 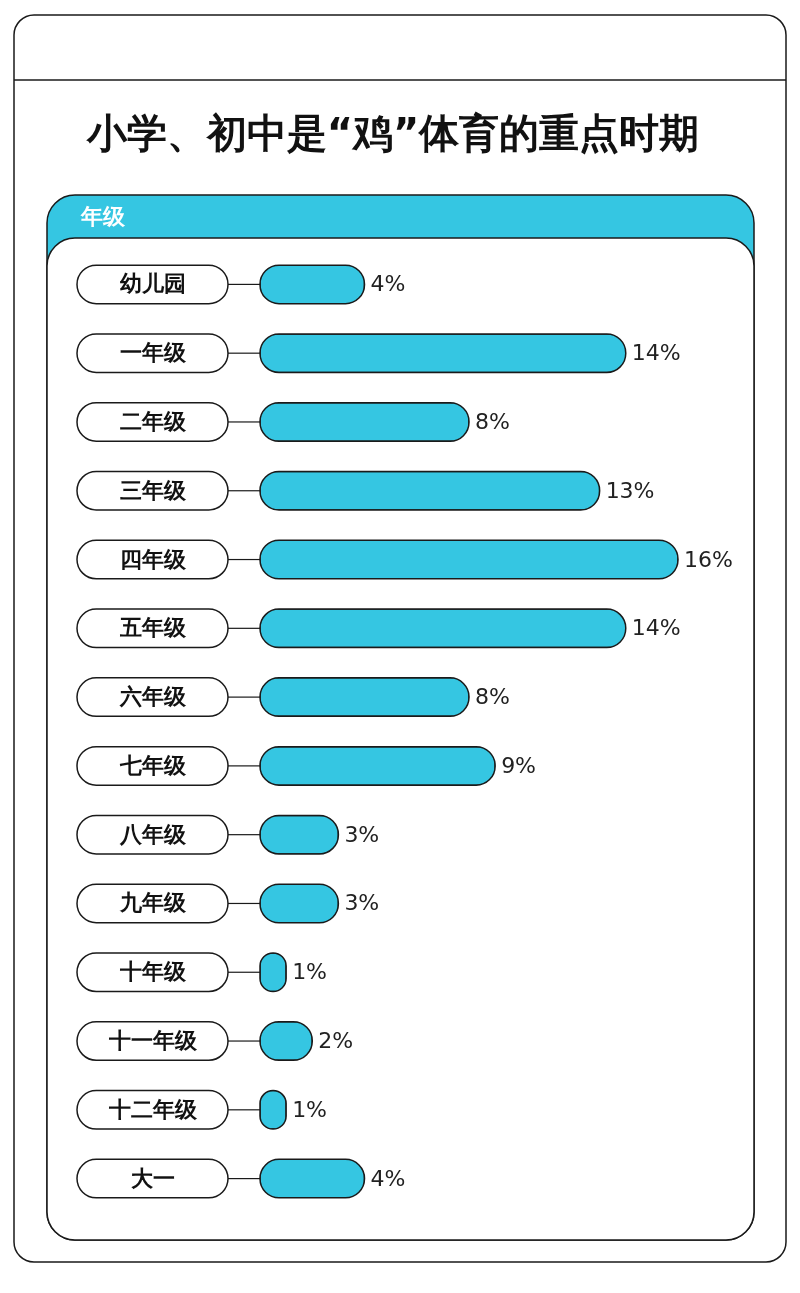 What do you see at coordinates (152, 903) in the screenshot?
I see `y-tick-label: 九年级` at bounding box center [152, 903].